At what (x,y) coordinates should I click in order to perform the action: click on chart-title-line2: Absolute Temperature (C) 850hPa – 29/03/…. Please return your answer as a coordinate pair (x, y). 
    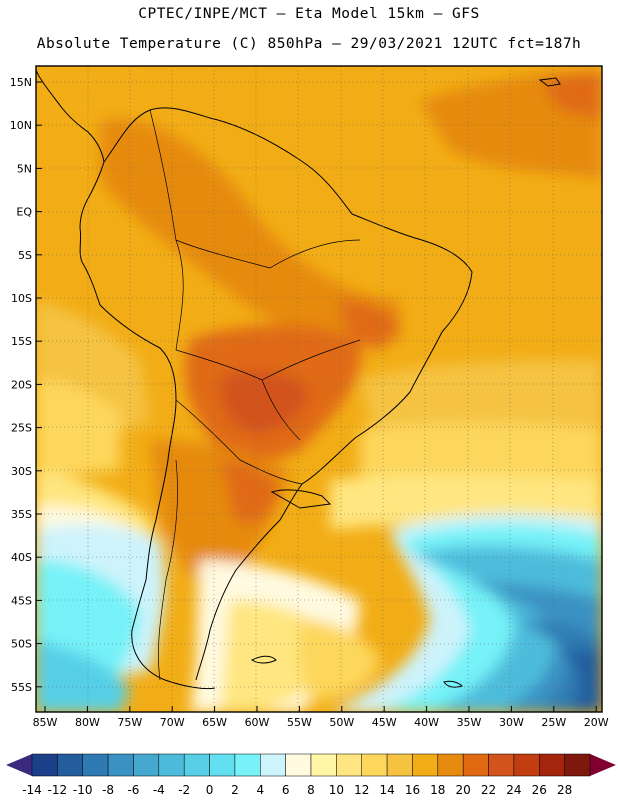
    Looking at the image, I should click on (309, 44).